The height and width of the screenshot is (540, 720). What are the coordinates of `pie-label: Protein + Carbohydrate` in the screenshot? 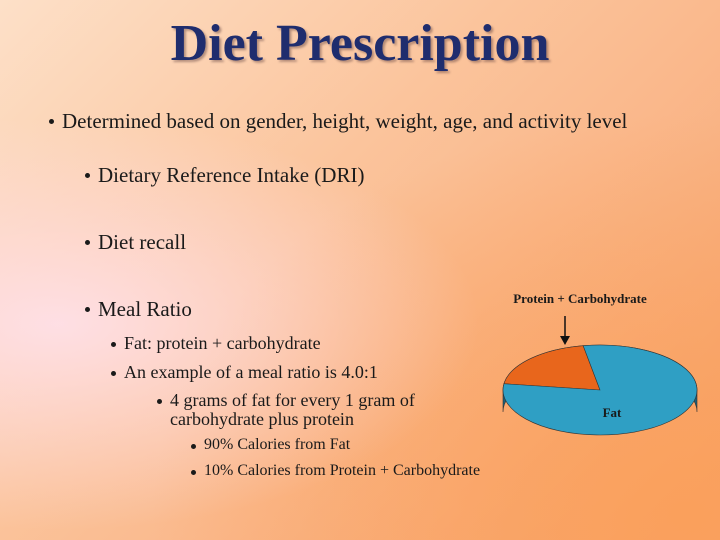 It's located at (580, 298).